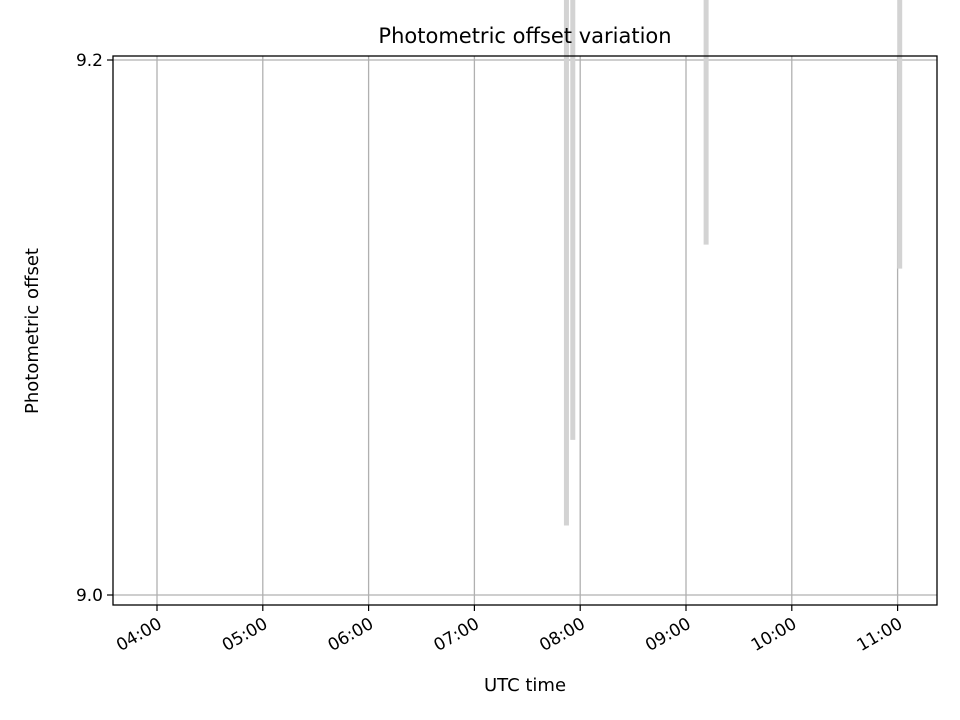 This screenshot has height=720, width=960. I want to click on x-axis-ticks: 04:00 05:00 06:00 07:00 08:00 09:00 10:00 11:00, so click(509, 630).